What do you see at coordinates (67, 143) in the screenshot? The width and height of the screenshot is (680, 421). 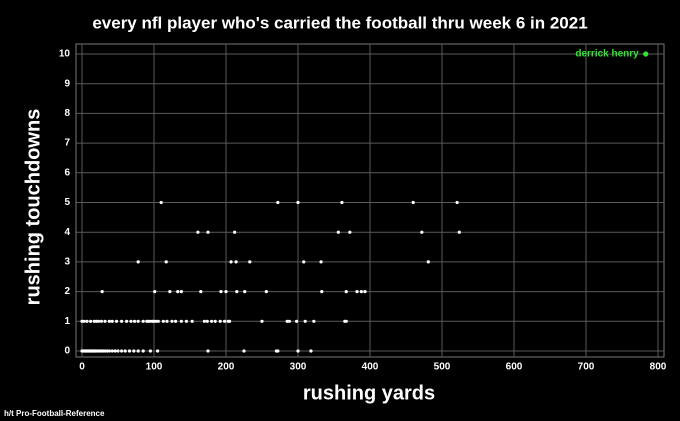 I see `y-tick-label: 7` at bounding box center [67, 143].